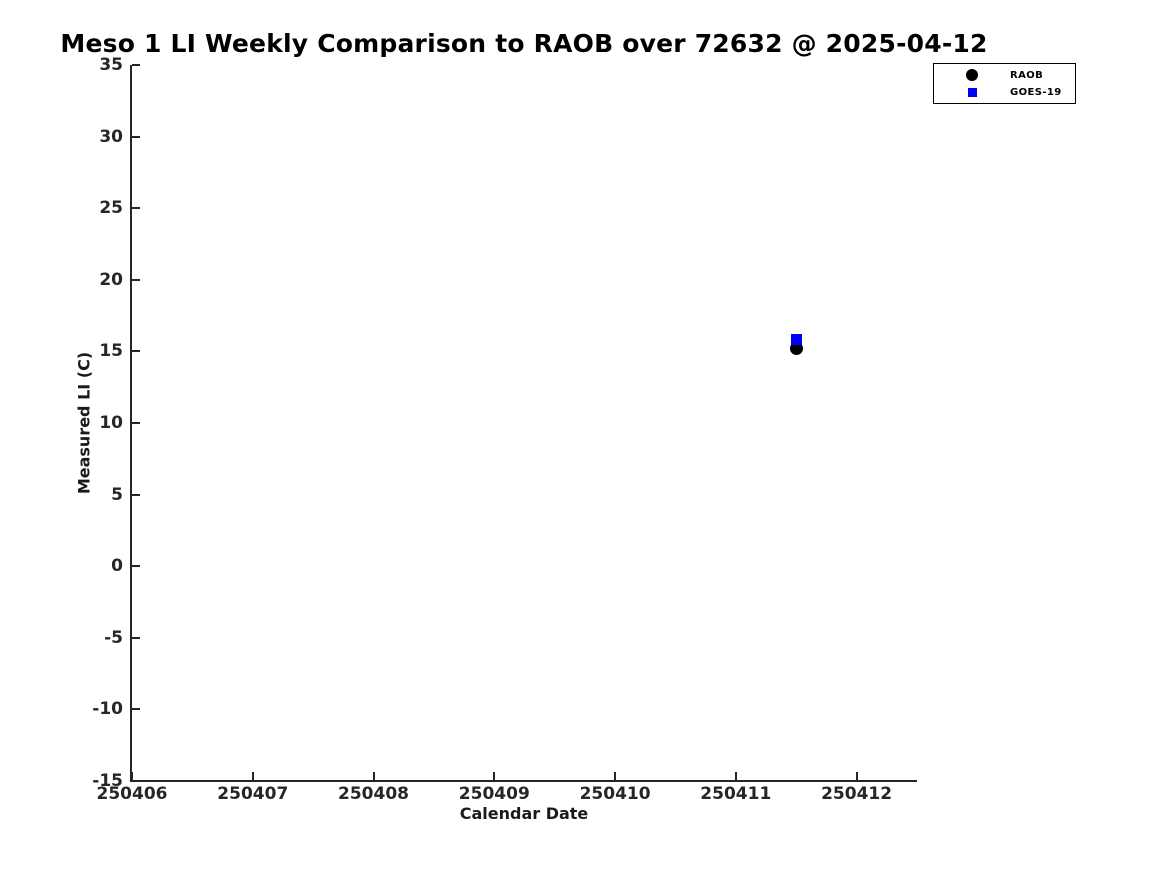 The image size is (1167, 875). What do you see at coordinates (111, 423) in the screenshot?
I see `y-tick-label: 10` at bounding box center [111, 423].